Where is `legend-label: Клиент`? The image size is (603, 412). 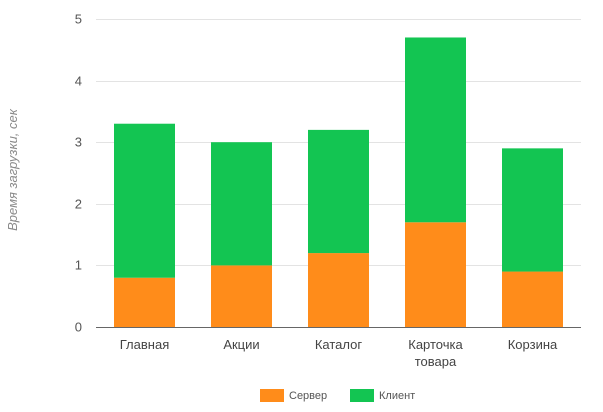
legend-label: Клиент is located at coordinates (397, 396).